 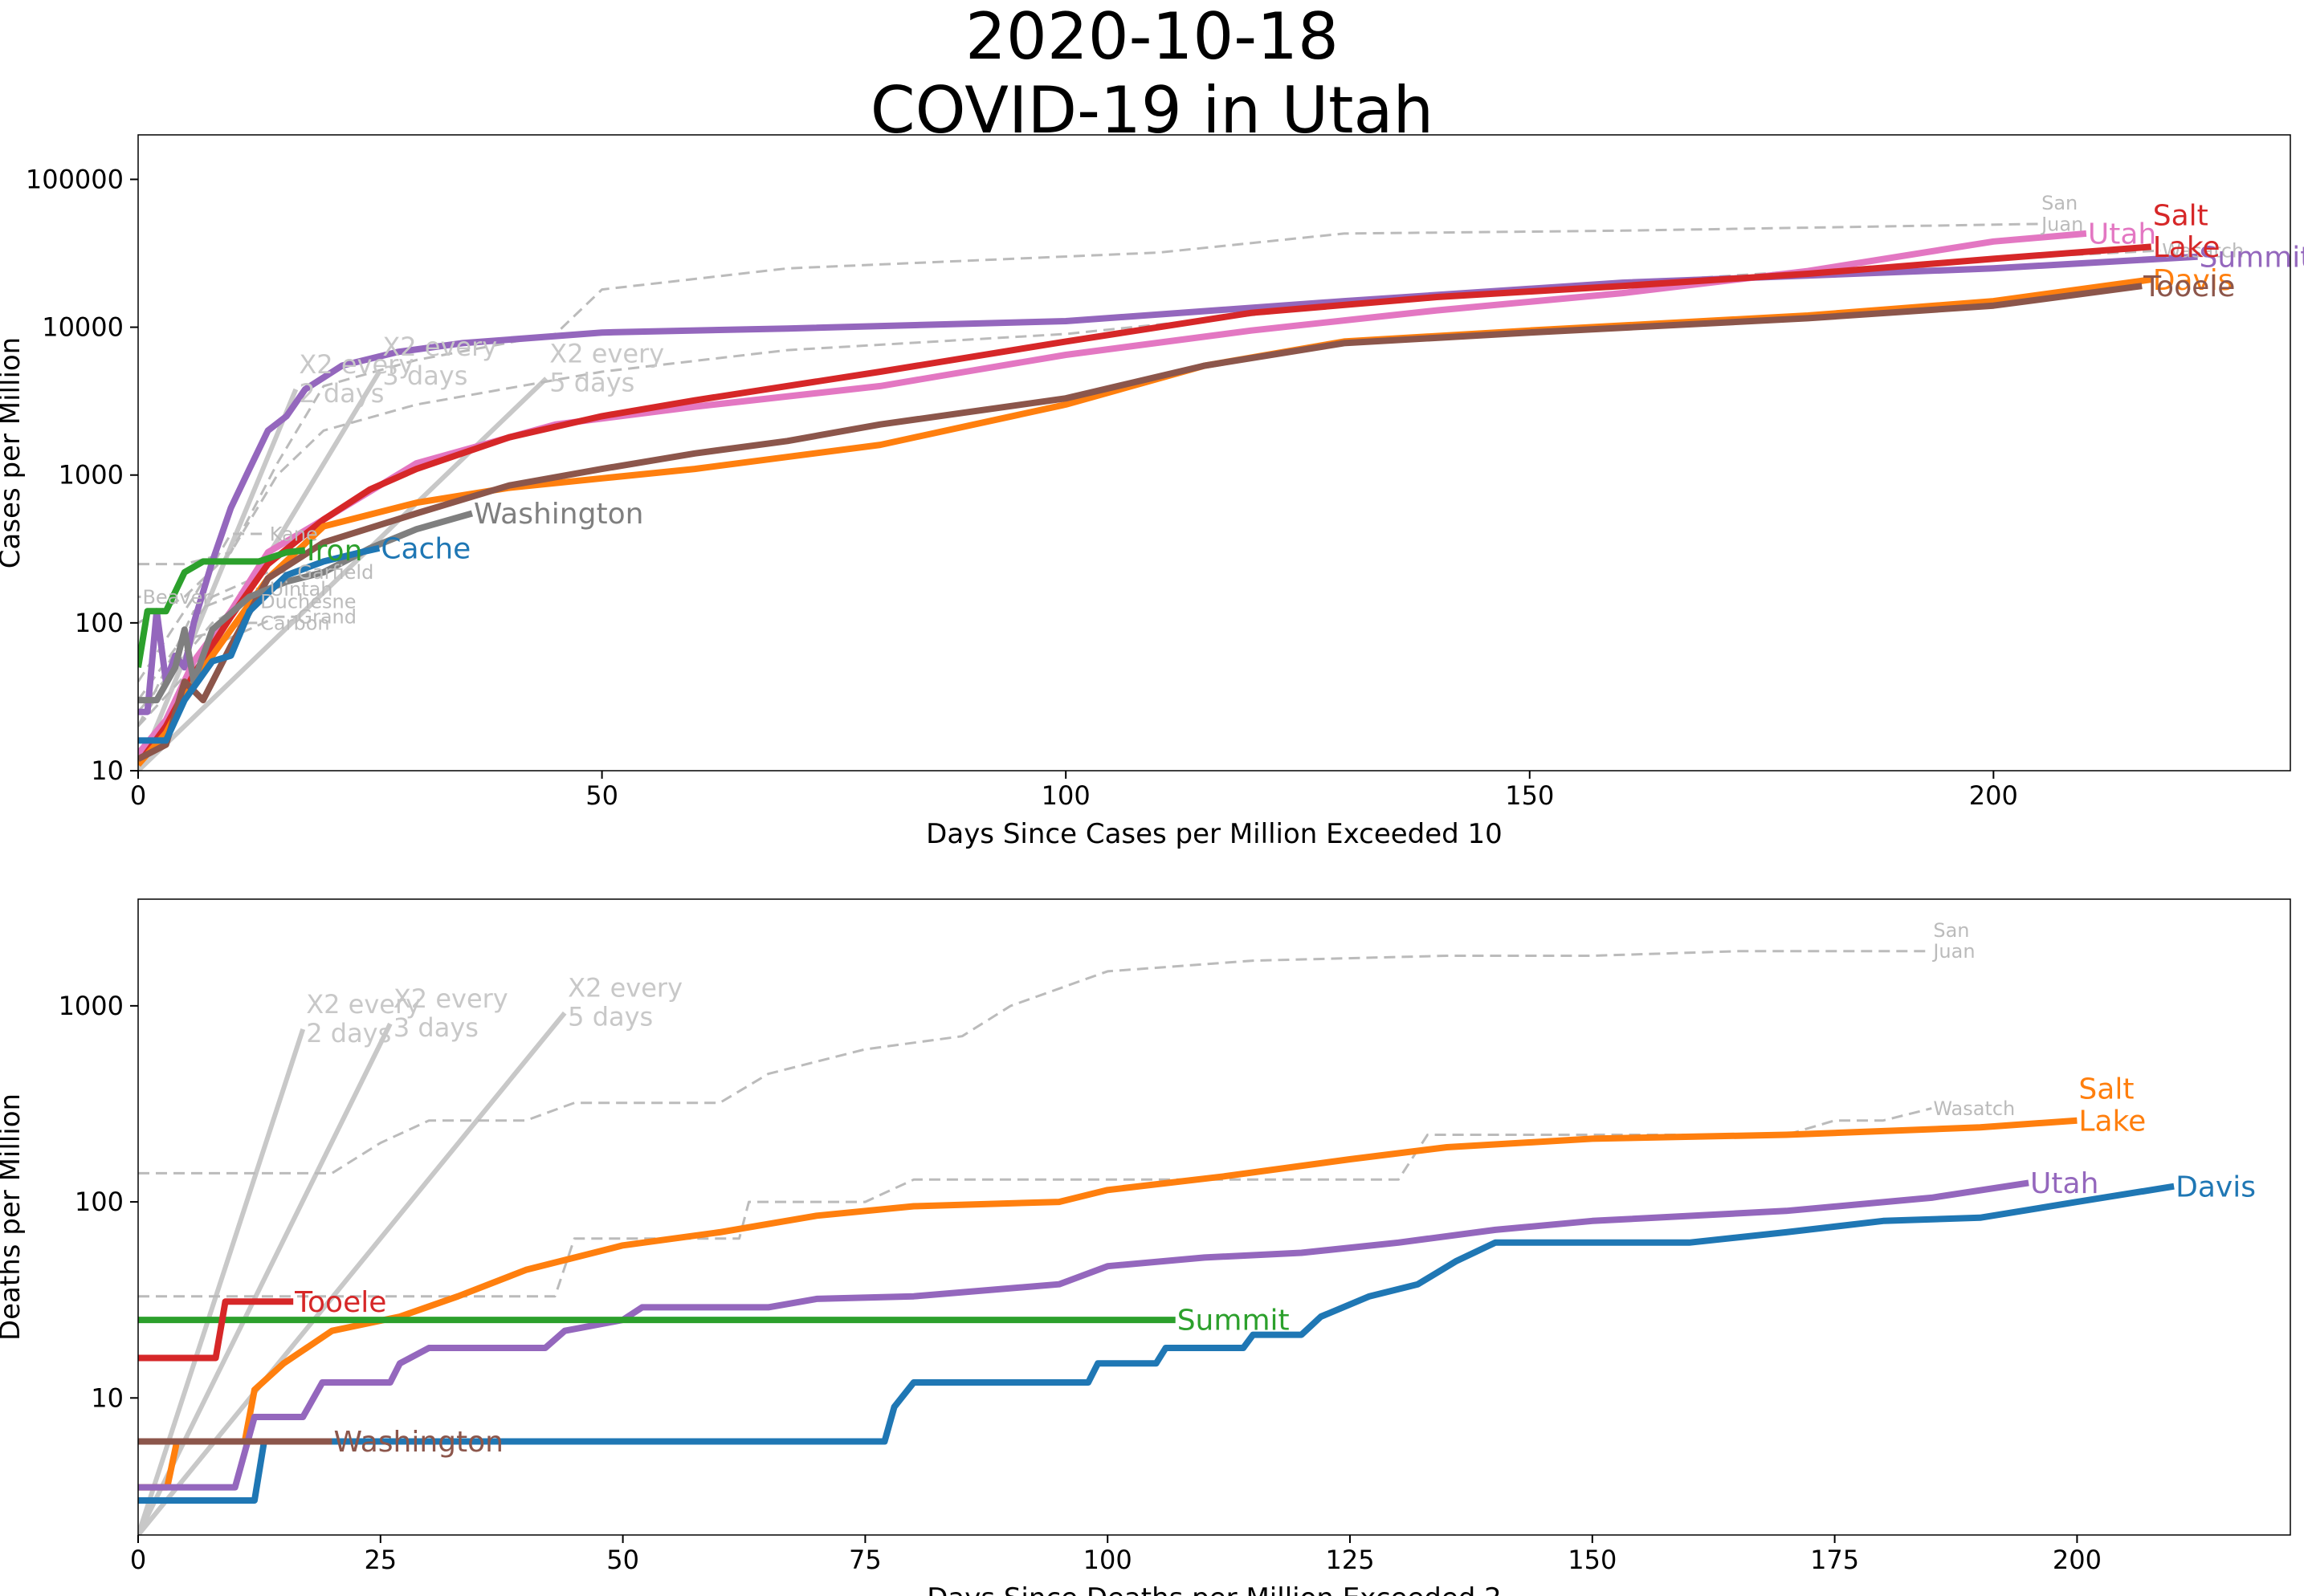 What do you see at coordinates (348, 1033) in the screenshot?
I see `deaths-doubling-reference-label: 2 days` at bounding box center [348, 1033].